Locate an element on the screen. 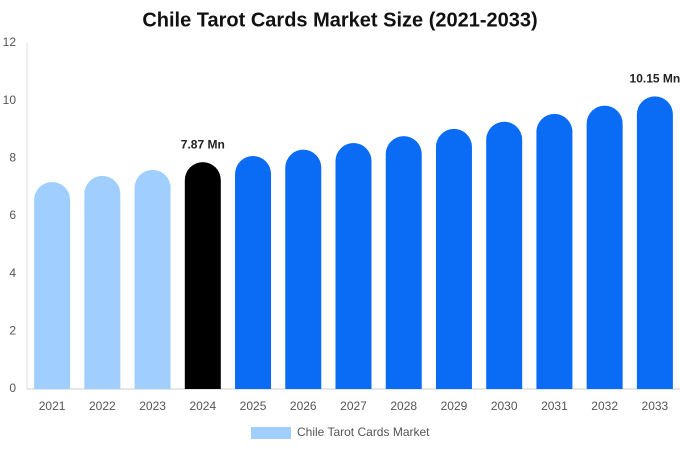 The width and height of the screenshot is (680, 450). y-tick-label: 12 is located at coordinates (10, 42).